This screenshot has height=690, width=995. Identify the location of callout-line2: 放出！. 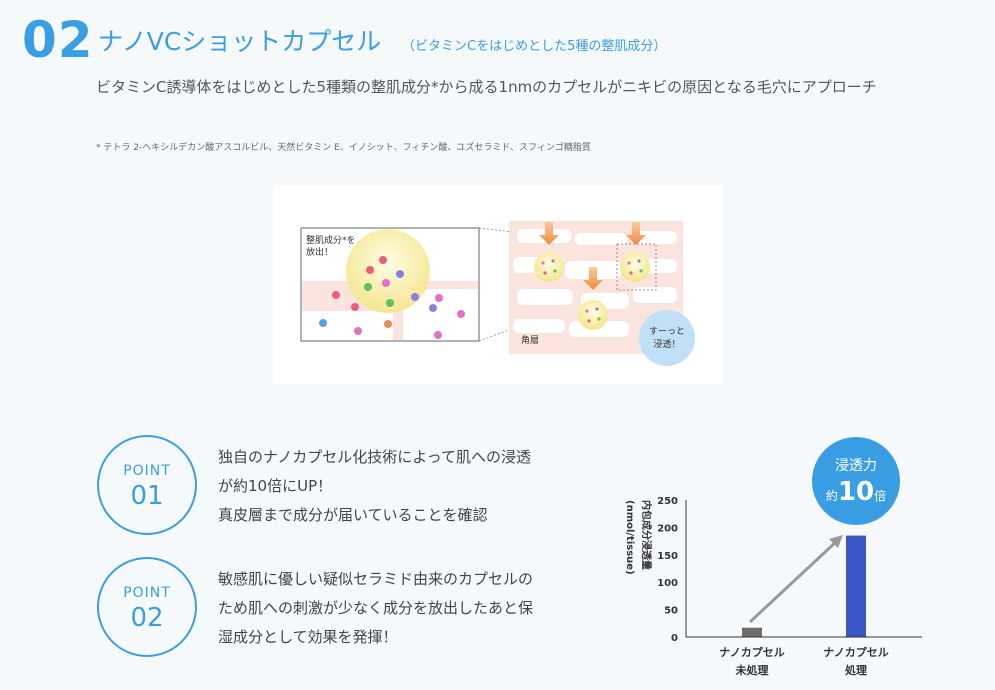
(319, 252).